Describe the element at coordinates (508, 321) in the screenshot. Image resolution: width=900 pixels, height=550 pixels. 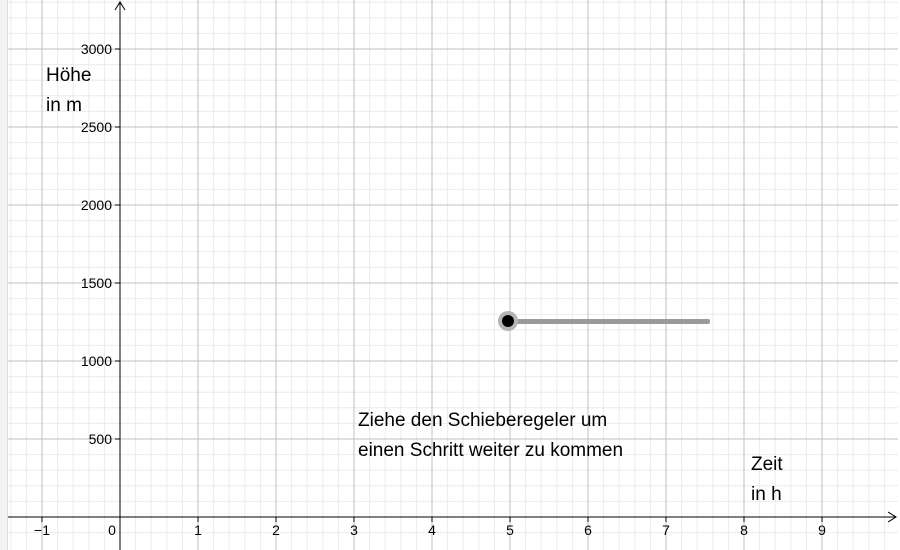
I see `slider-handle` at that location.